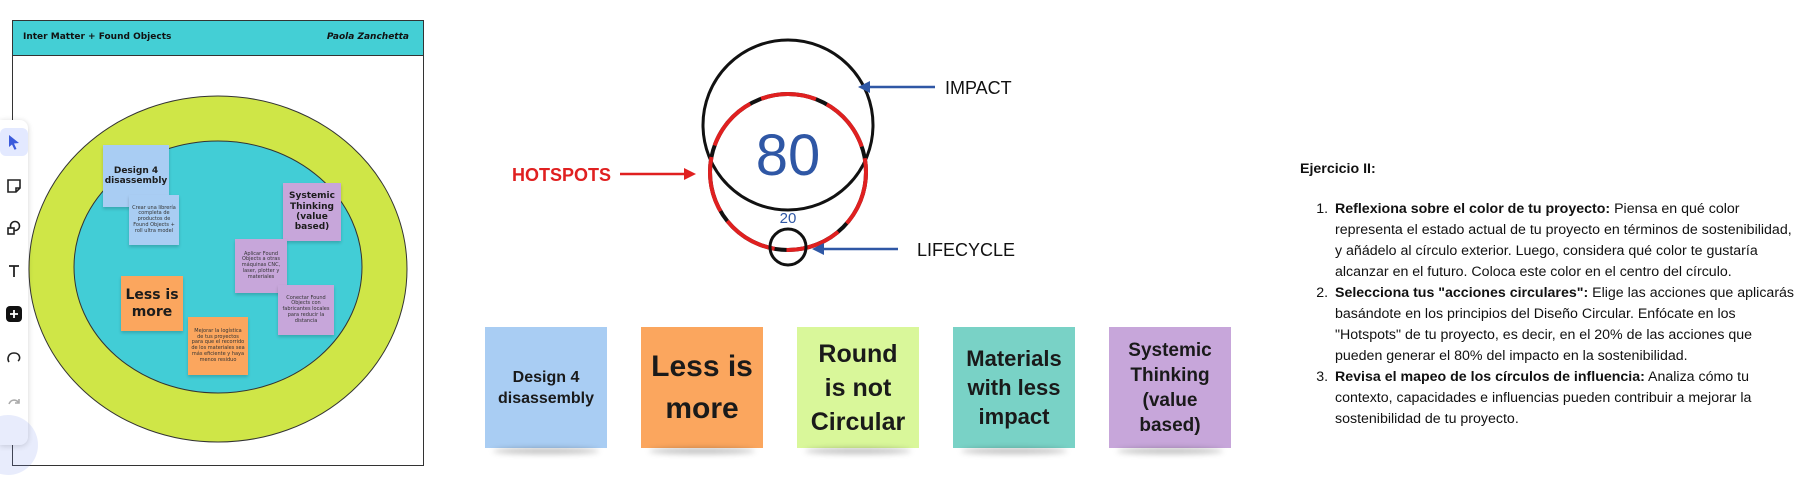 The width and height of the screenshot is (1811, 485). I want to click on impact-arrowhead, so click(864, 87).